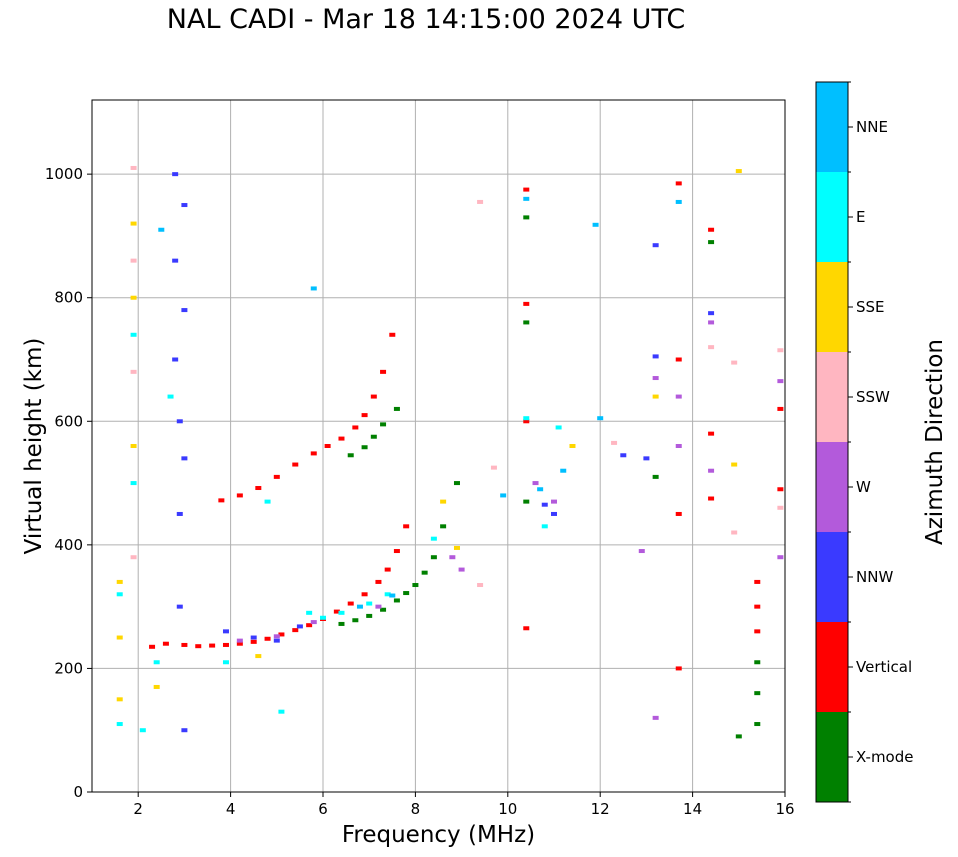 The image size is (958, 857). I want to click on colorbar-tick-label: SSW, so click(873, 397).